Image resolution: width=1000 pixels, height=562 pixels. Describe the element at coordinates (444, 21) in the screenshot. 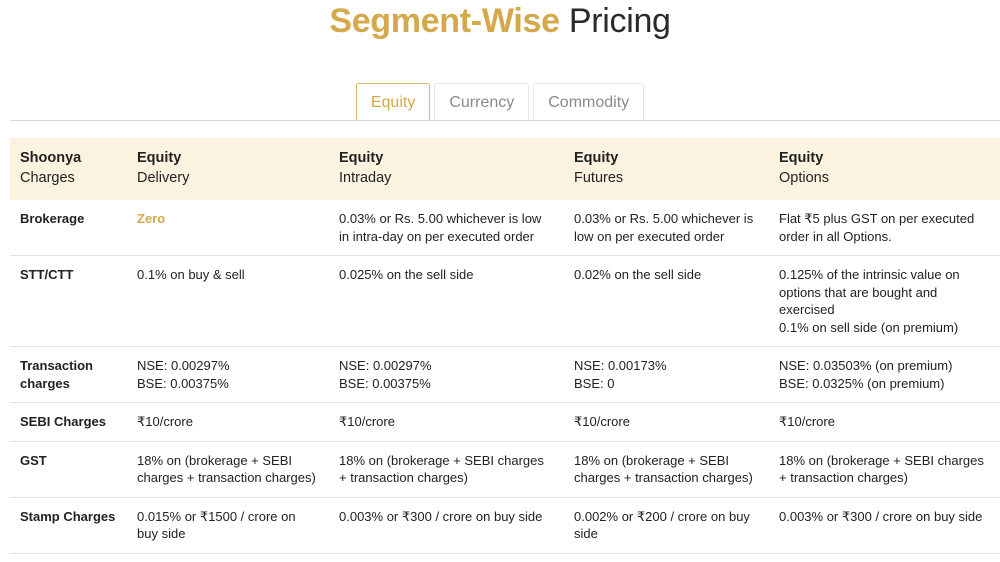

I see `page-title-highlight: Segment-Wise` at that location.